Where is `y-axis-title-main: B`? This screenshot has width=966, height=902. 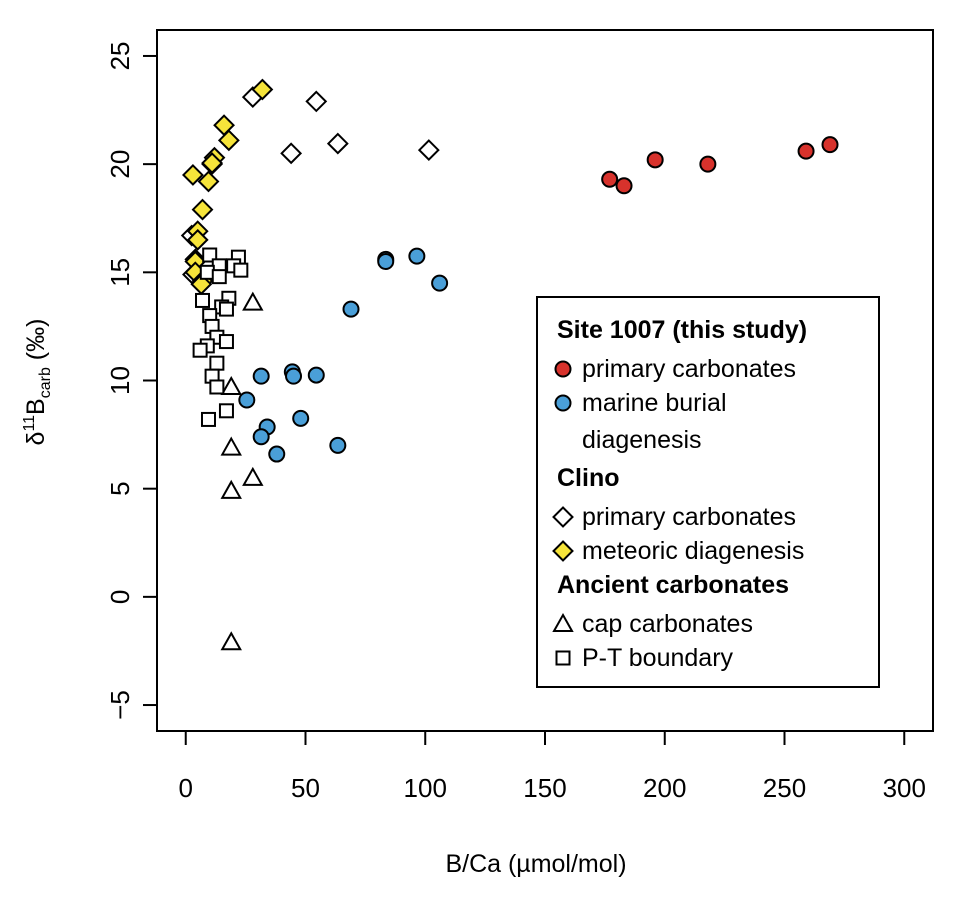
y-axis-title-main: B is located at coordinates (36, 406).